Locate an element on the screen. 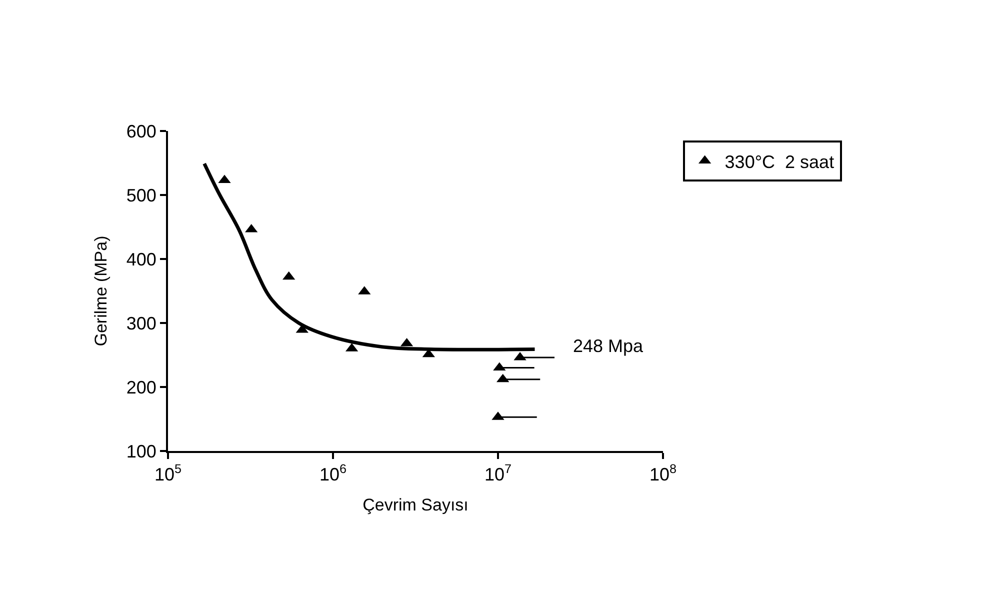 The image size is (993, 590). x-tick-label: 10$^{8}$ is located at coordinates (663, 473).